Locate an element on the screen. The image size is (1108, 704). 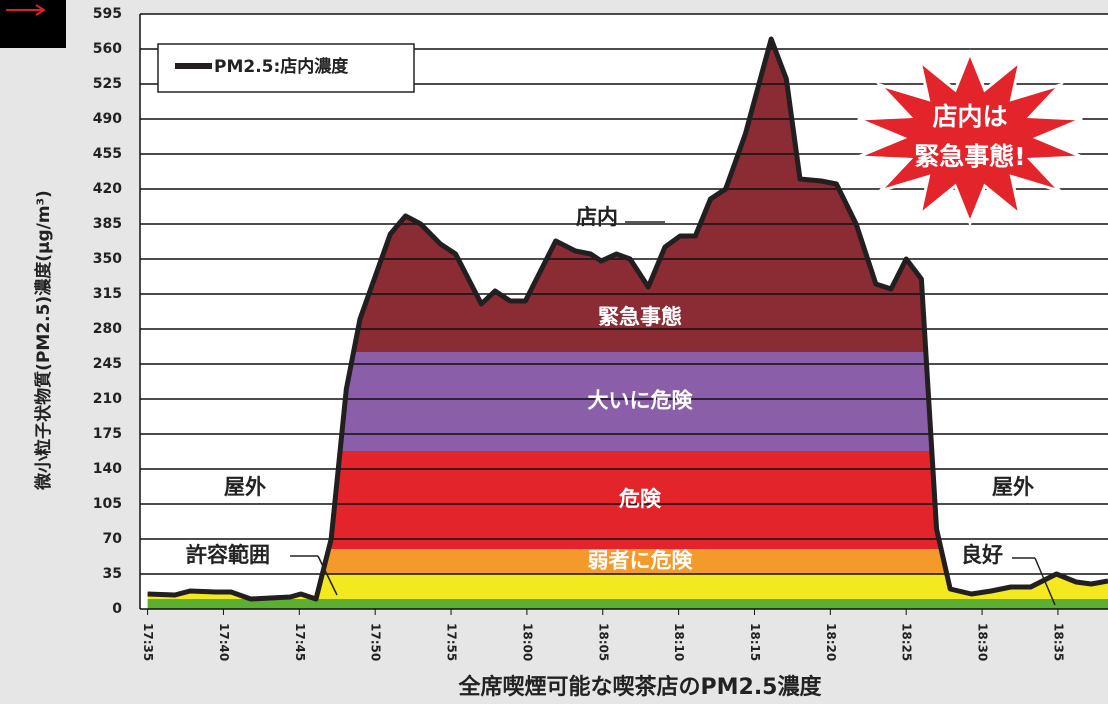
annotation: 店内 is located at coordinates (597, 217).